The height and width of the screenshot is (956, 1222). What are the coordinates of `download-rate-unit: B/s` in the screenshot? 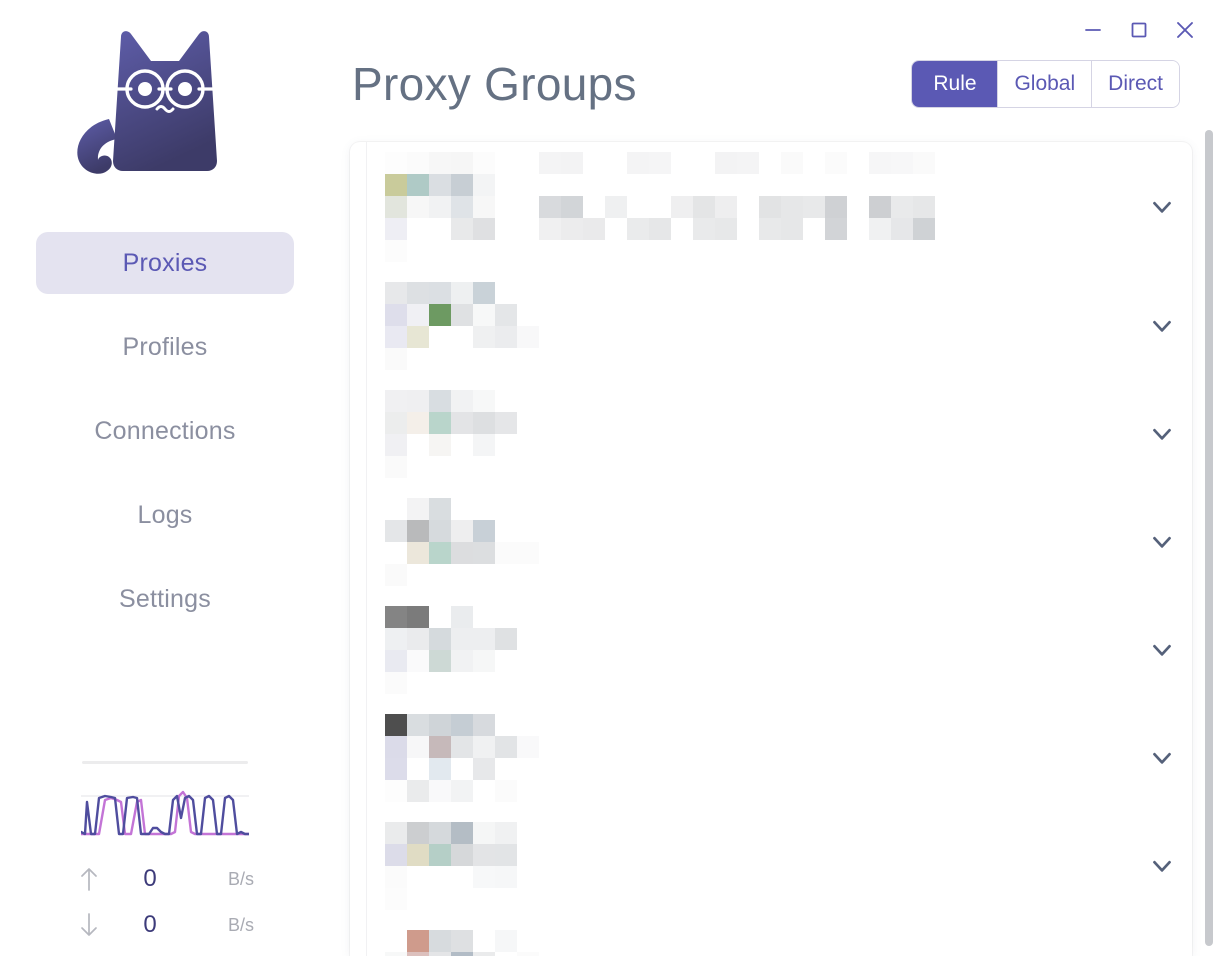 It's located at (240, 924).